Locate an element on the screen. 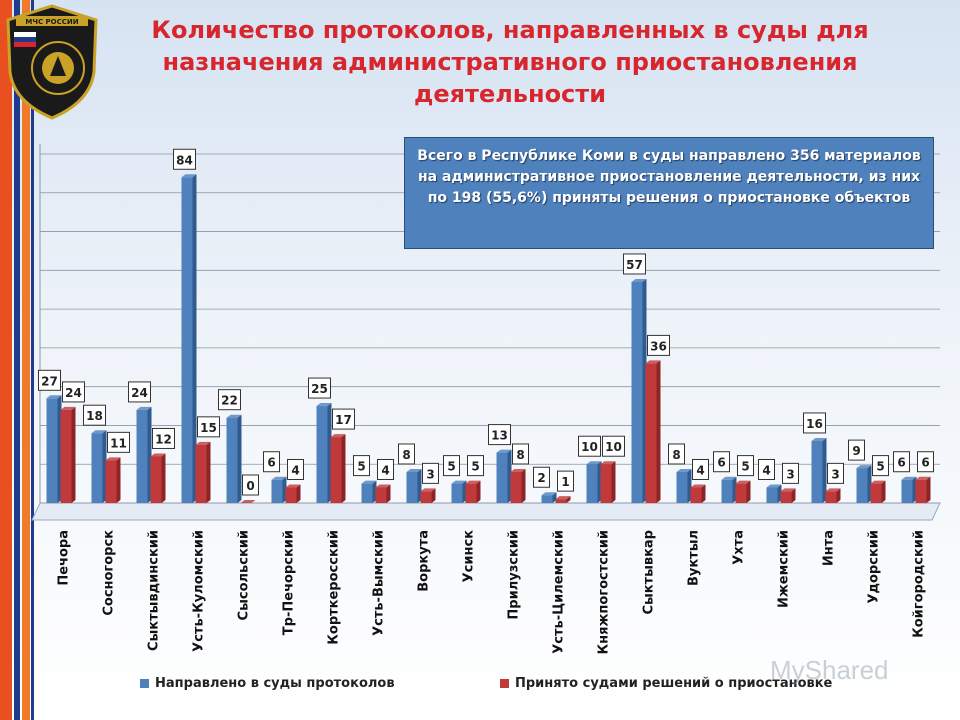  legend-label-series-2: Принято судами решений о приостановке is located at coordinates (674, 683).